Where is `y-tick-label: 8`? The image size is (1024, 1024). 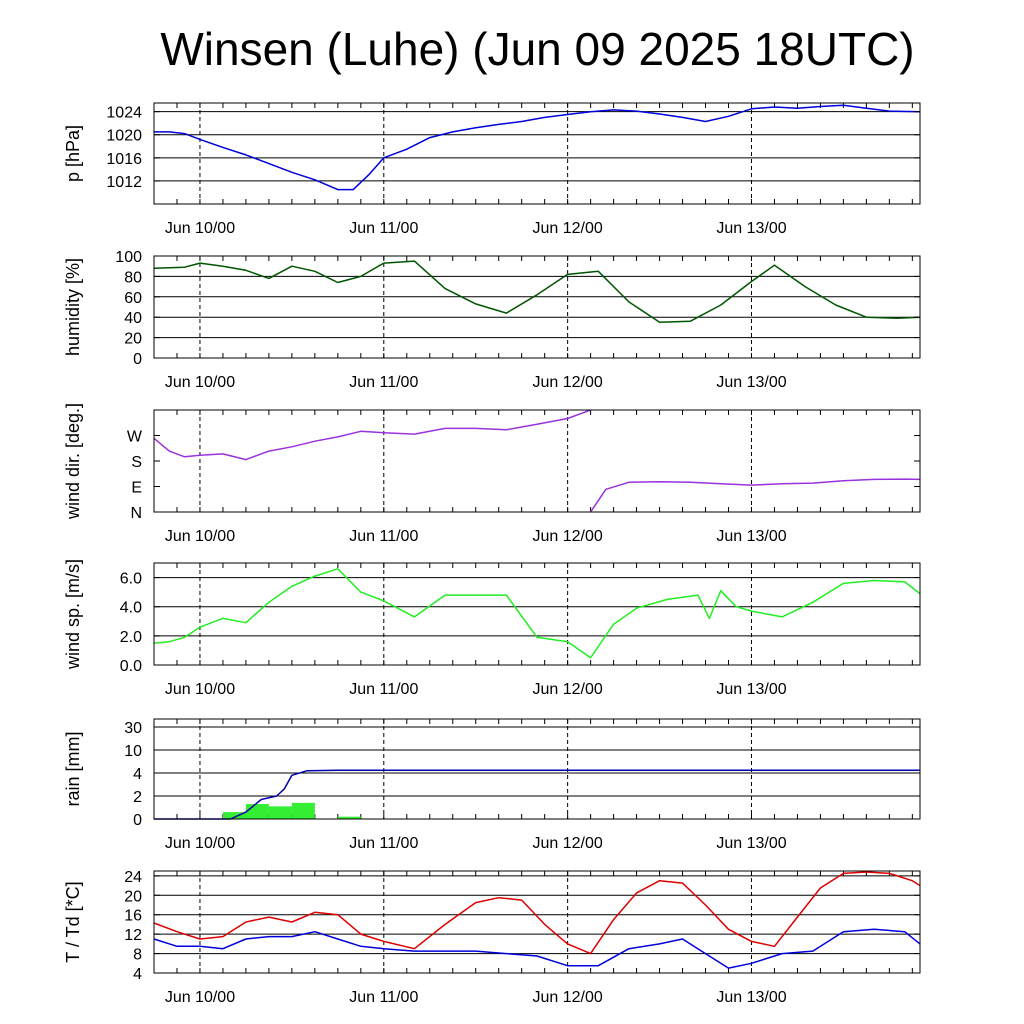
y-tick-label: 8 is located at coordinates (137, 955).